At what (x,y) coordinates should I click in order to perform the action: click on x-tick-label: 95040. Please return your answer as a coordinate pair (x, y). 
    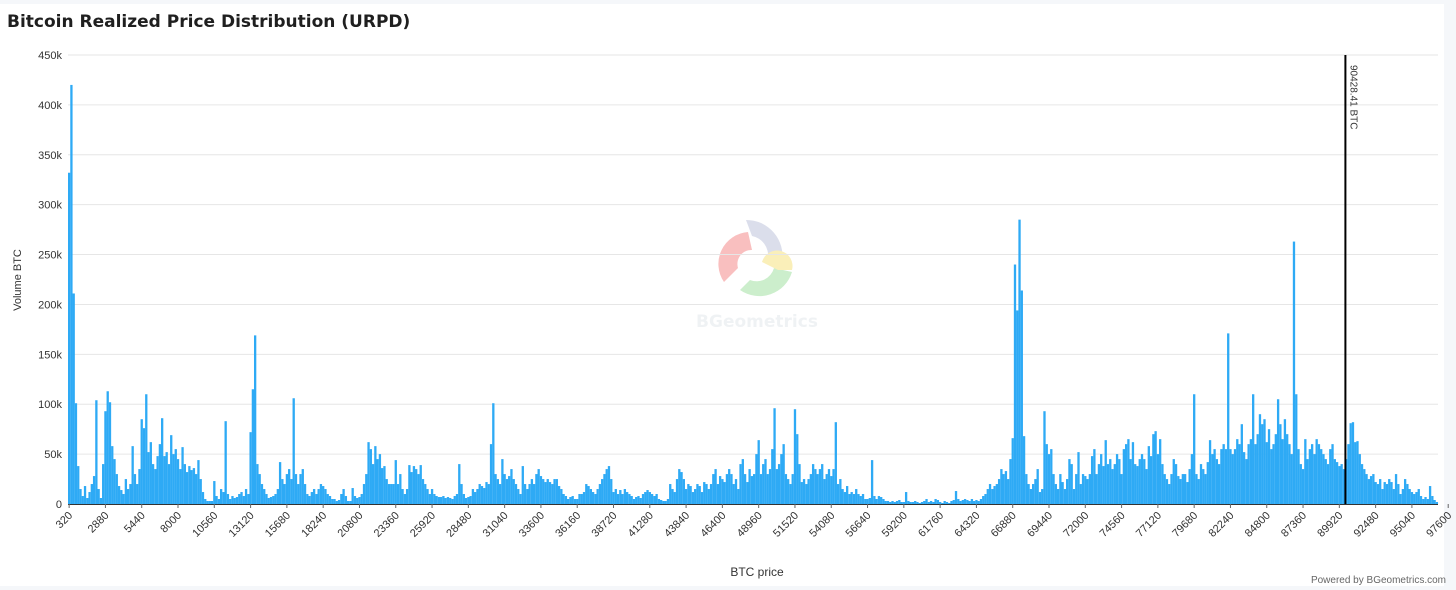
    Looking at the image, I should click on (1403, 525).